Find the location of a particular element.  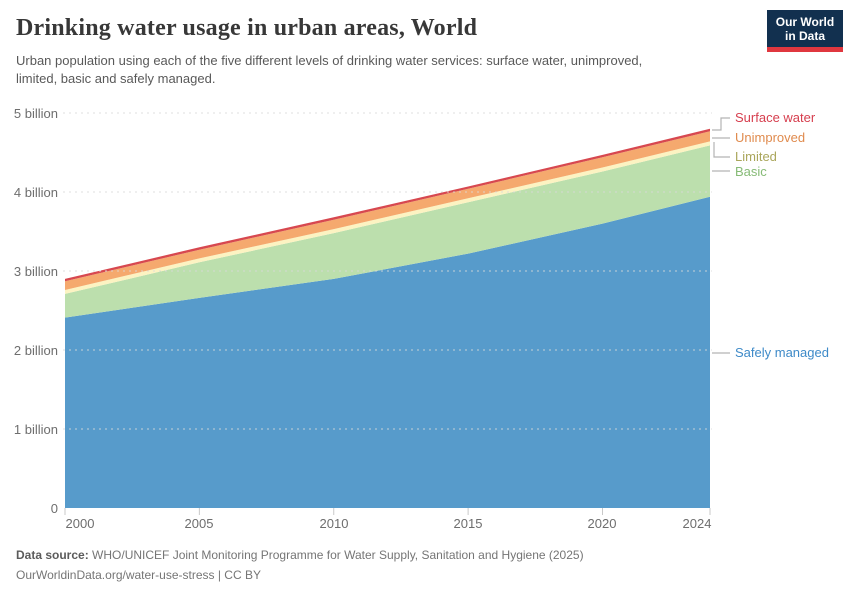

y-axis-tick-1b: 1 billion is located at coordinates (35, 429).